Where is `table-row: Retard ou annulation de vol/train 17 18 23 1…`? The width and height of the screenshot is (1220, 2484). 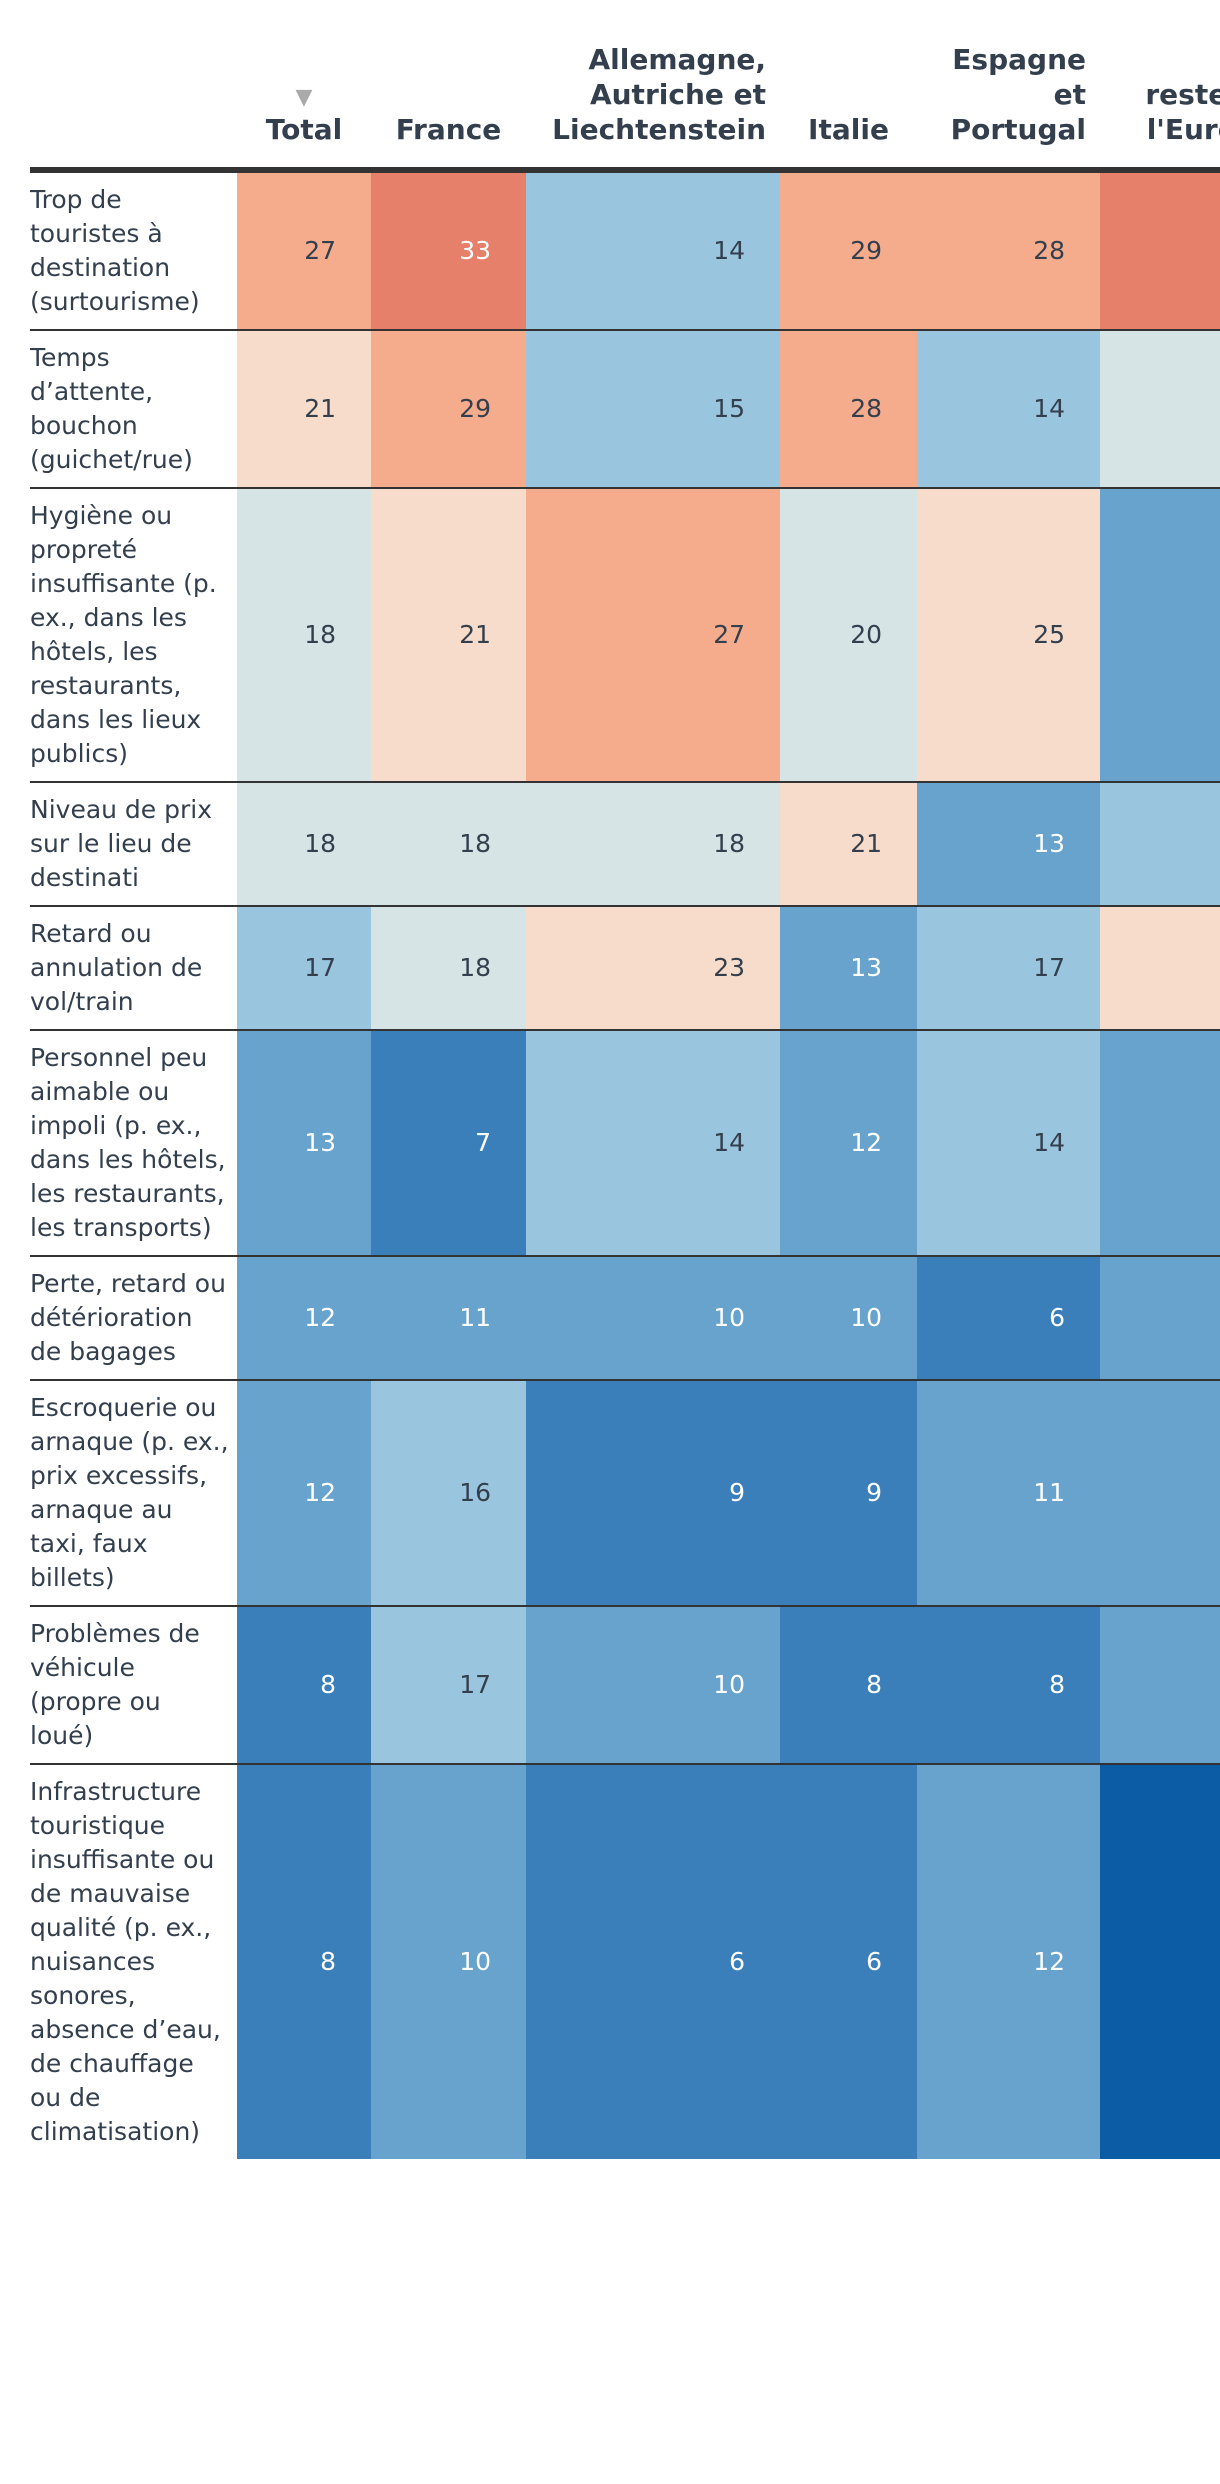
table-row: Retard ou annulation de vol/train 17 18 23 1… is located at coordinates (625, 968).